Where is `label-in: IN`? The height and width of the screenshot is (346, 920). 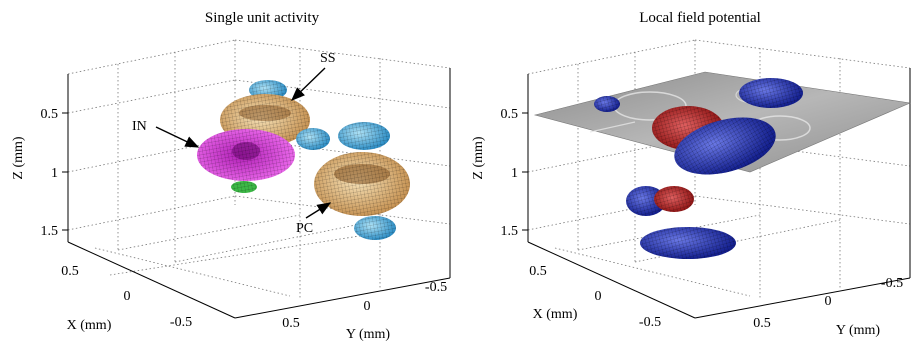
label-in: IN is located at coordinates (139, 126).